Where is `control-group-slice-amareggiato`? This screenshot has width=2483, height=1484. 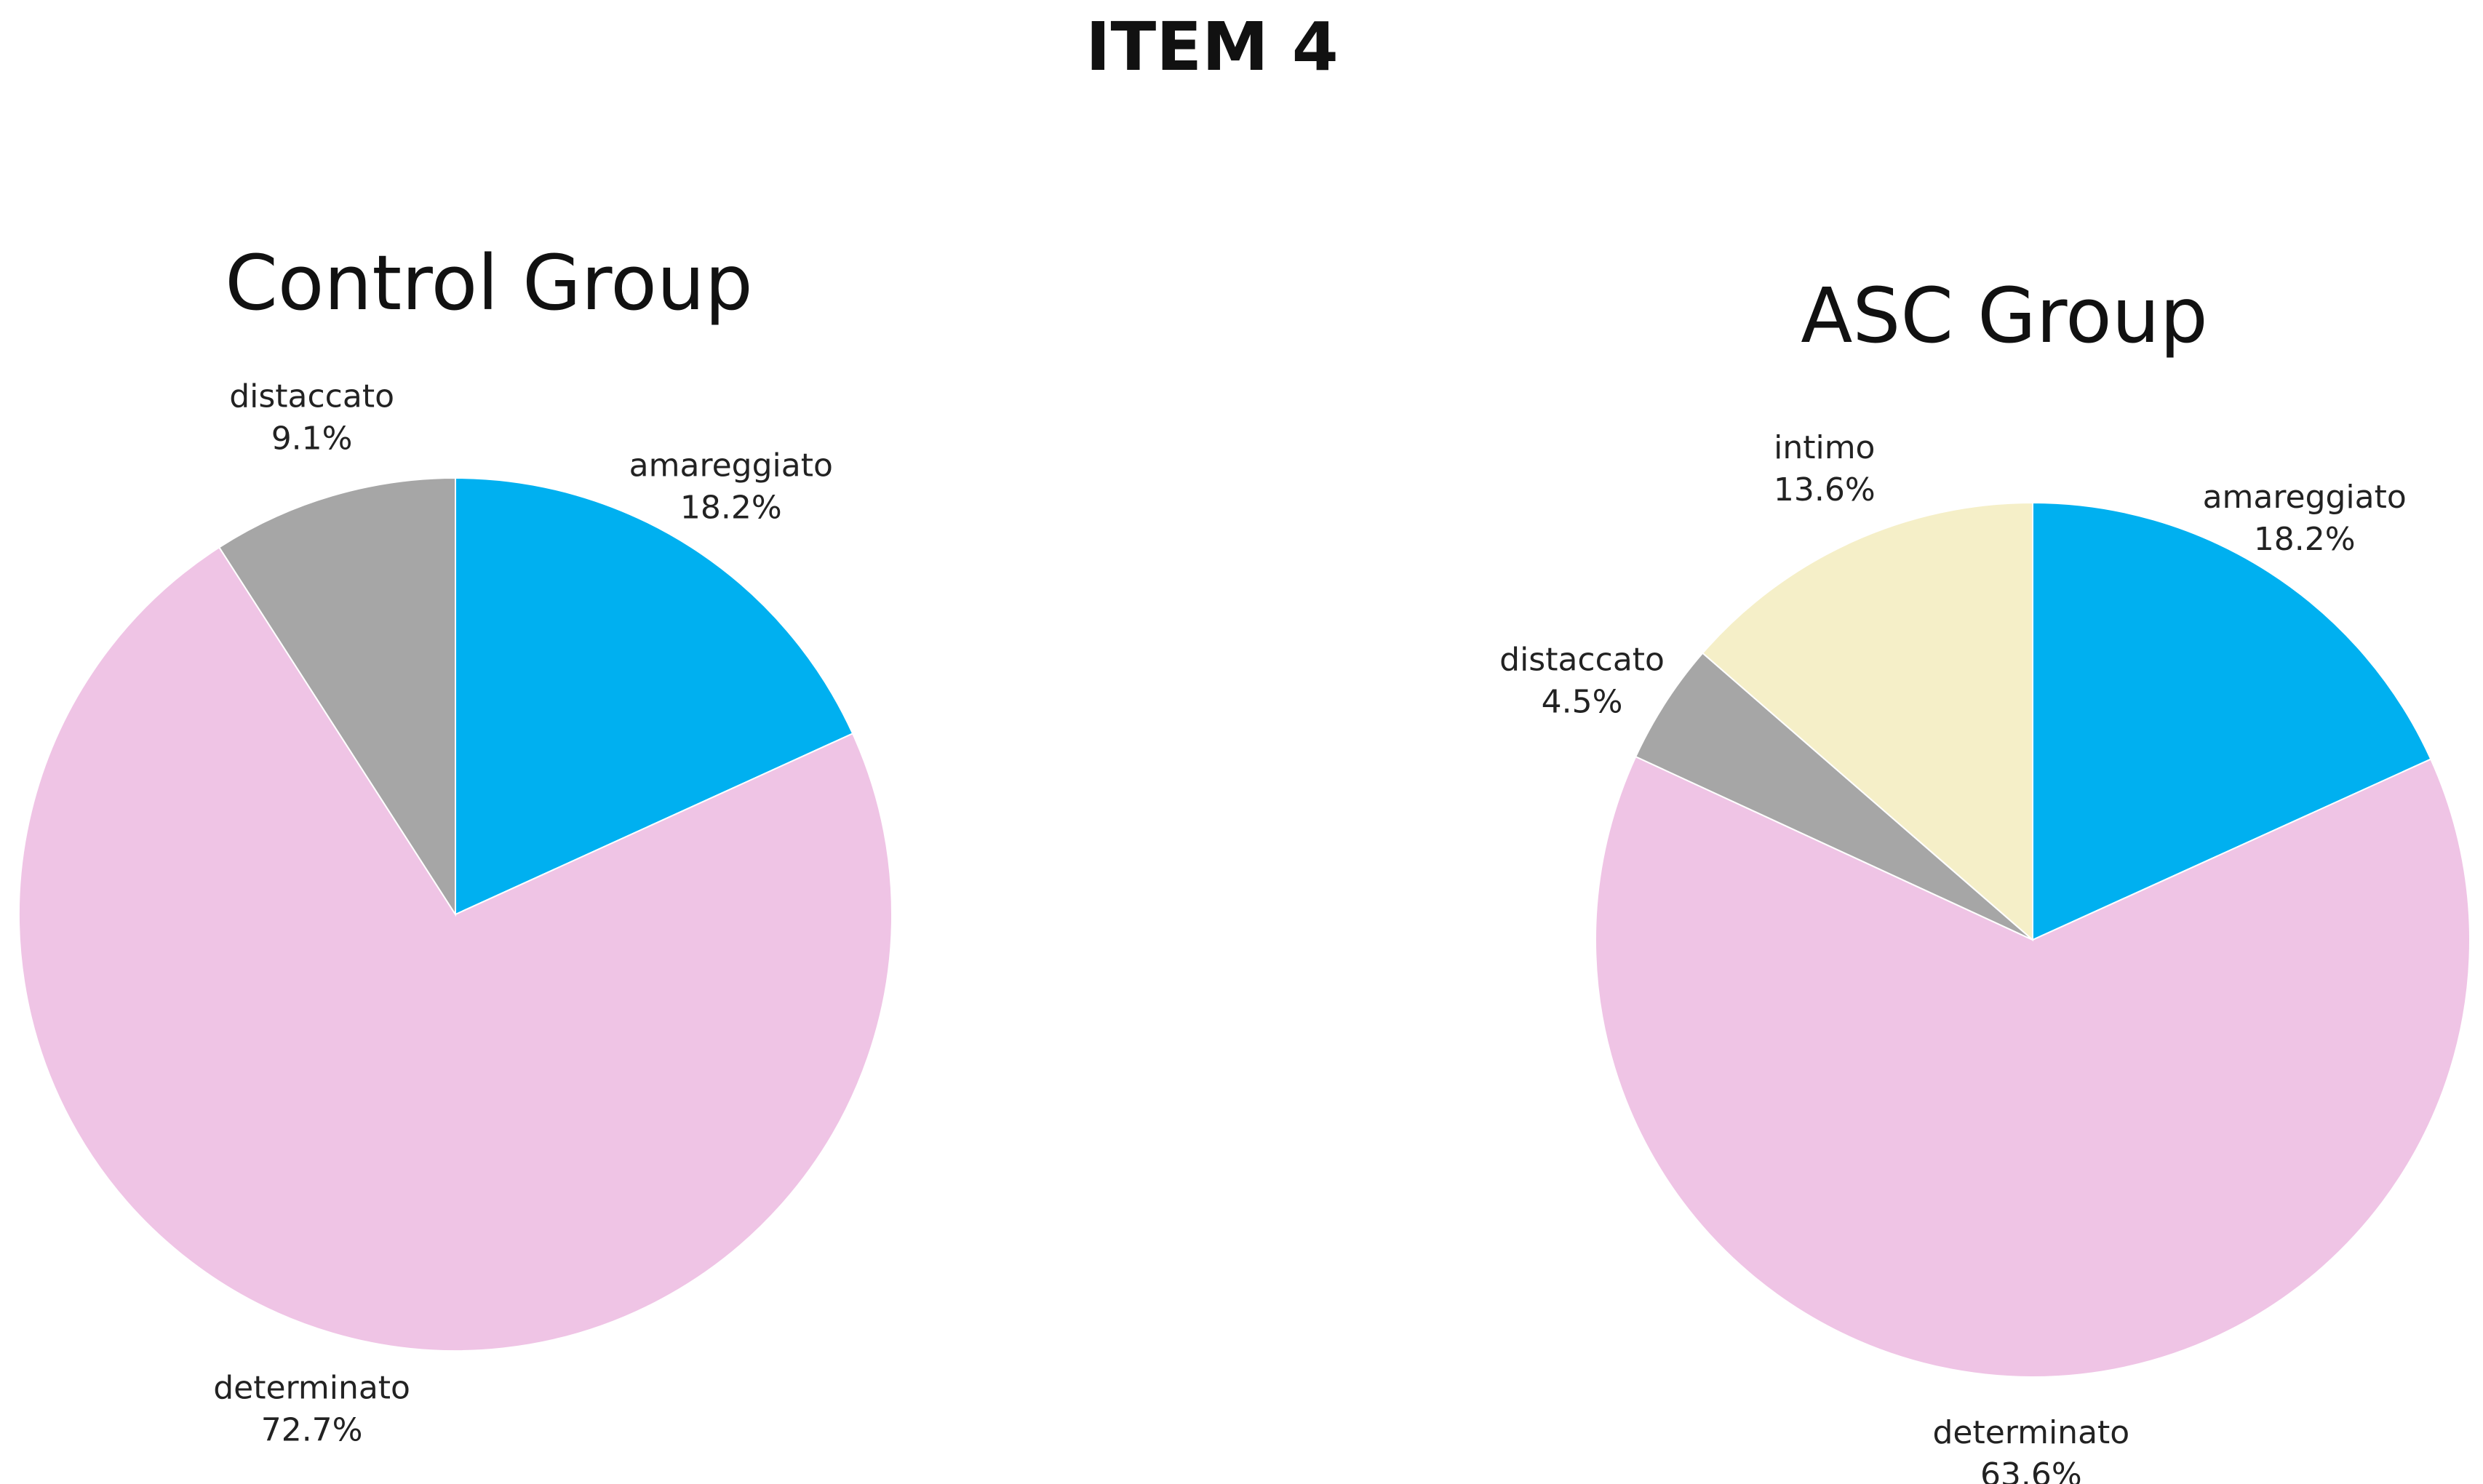 control-group-slice-amareggiato is located at coordinates (654, 696).